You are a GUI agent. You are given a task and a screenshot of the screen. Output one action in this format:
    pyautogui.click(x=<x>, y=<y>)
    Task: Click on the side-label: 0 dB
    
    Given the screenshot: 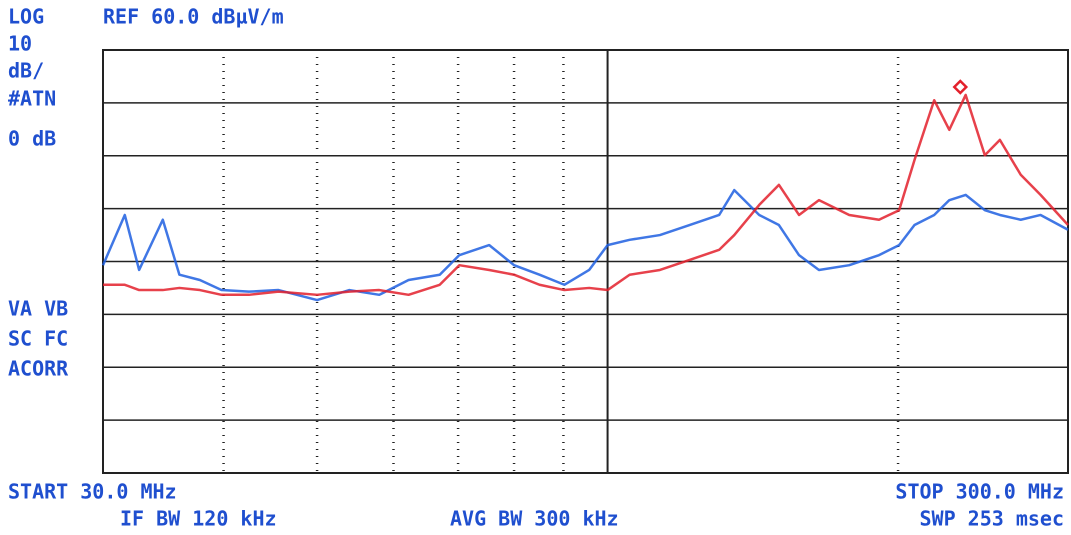 What is the action you would take?
    pyautogui.click(x=32, y=139)
    